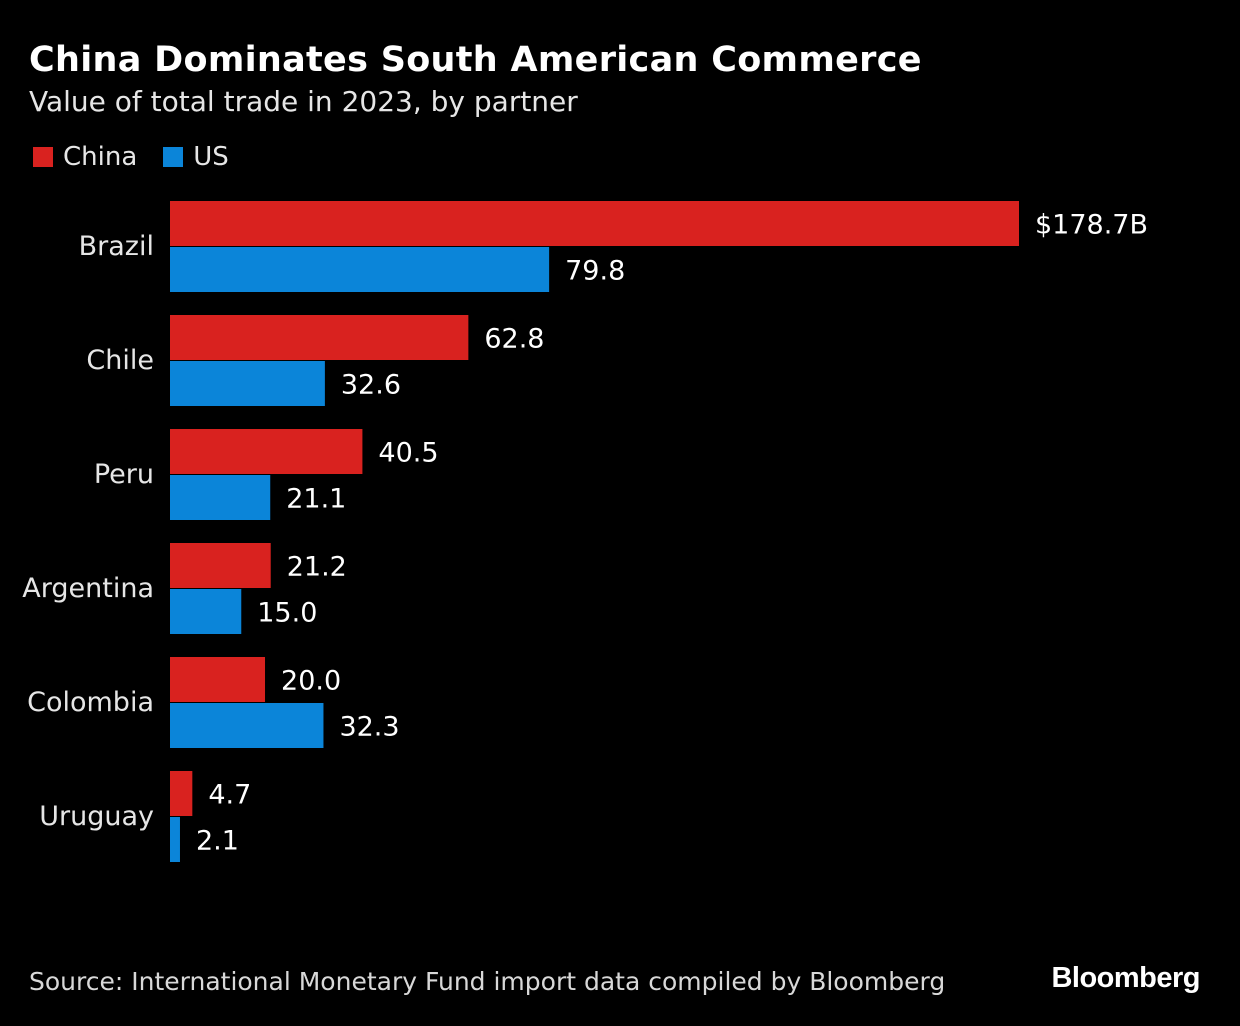 The image size is (1240, 1026). What do you see at coordinates (1125, 978) in the screenshot?
I see `bloomberg-logo: Bloomberg` at bounding box center [1125, 978].